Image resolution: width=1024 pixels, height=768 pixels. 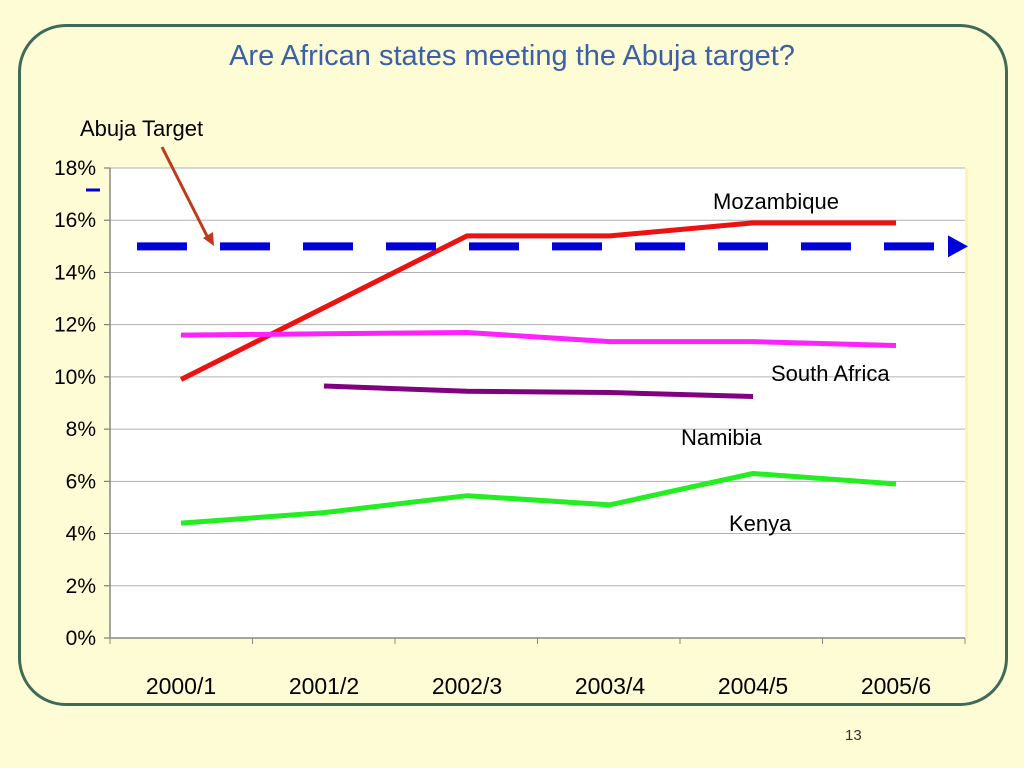 I want to click on y-tick-label: 18%, so click(x=75, y=168).